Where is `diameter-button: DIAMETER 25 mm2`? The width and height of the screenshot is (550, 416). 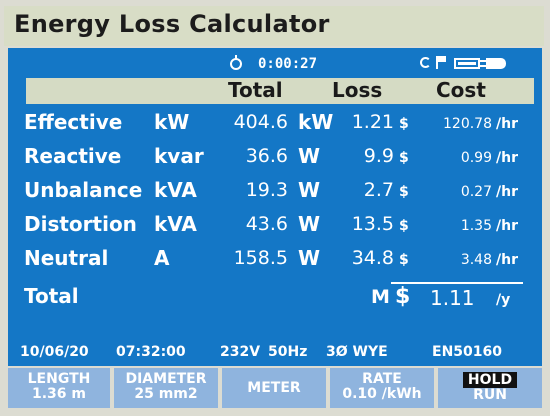 diameter-button: DIAMETER 25 mm2 is located at coordinates (166, 388).